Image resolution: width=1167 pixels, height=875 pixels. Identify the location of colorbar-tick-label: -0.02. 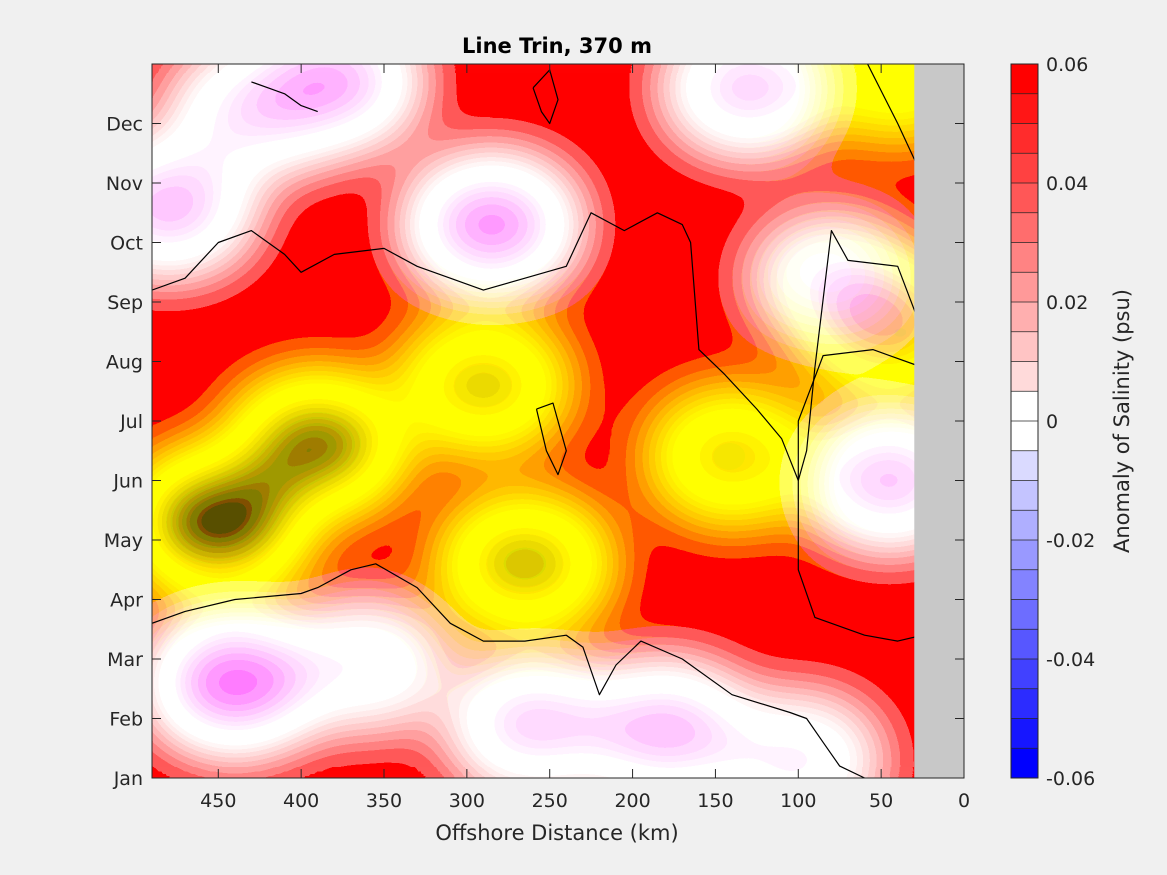
(1070, 541).